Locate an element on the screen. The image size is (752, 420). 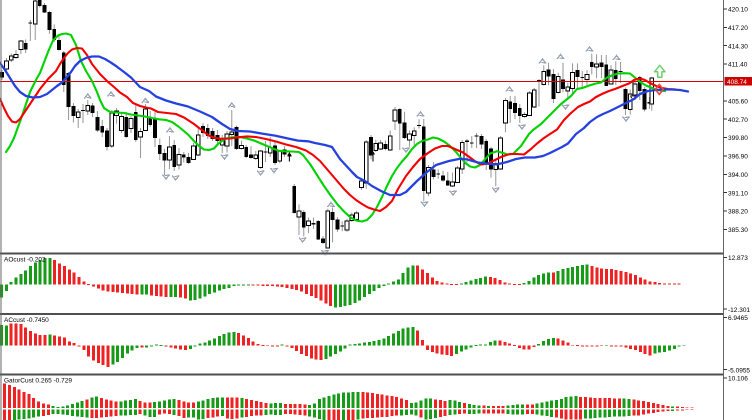
svg-text: 399.80 is located at coordinates (738, 138).